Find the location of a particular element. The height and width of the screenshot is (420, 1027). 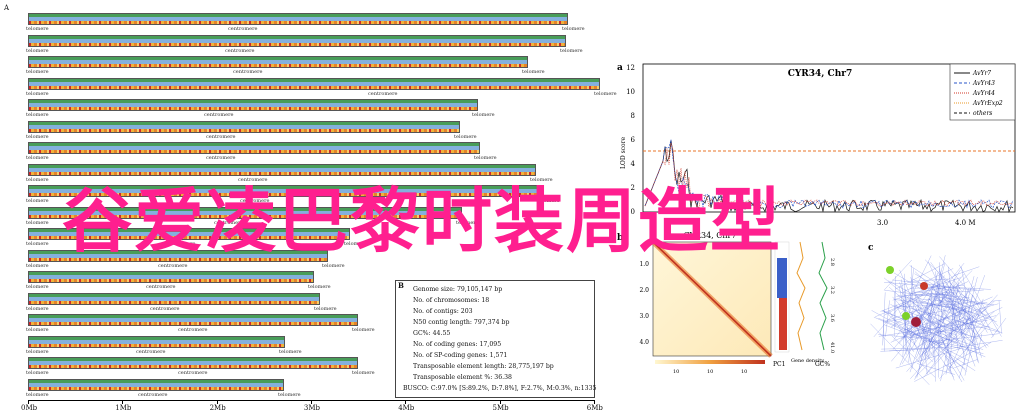

panel-a-label: A is located at coordinates (7, 8).